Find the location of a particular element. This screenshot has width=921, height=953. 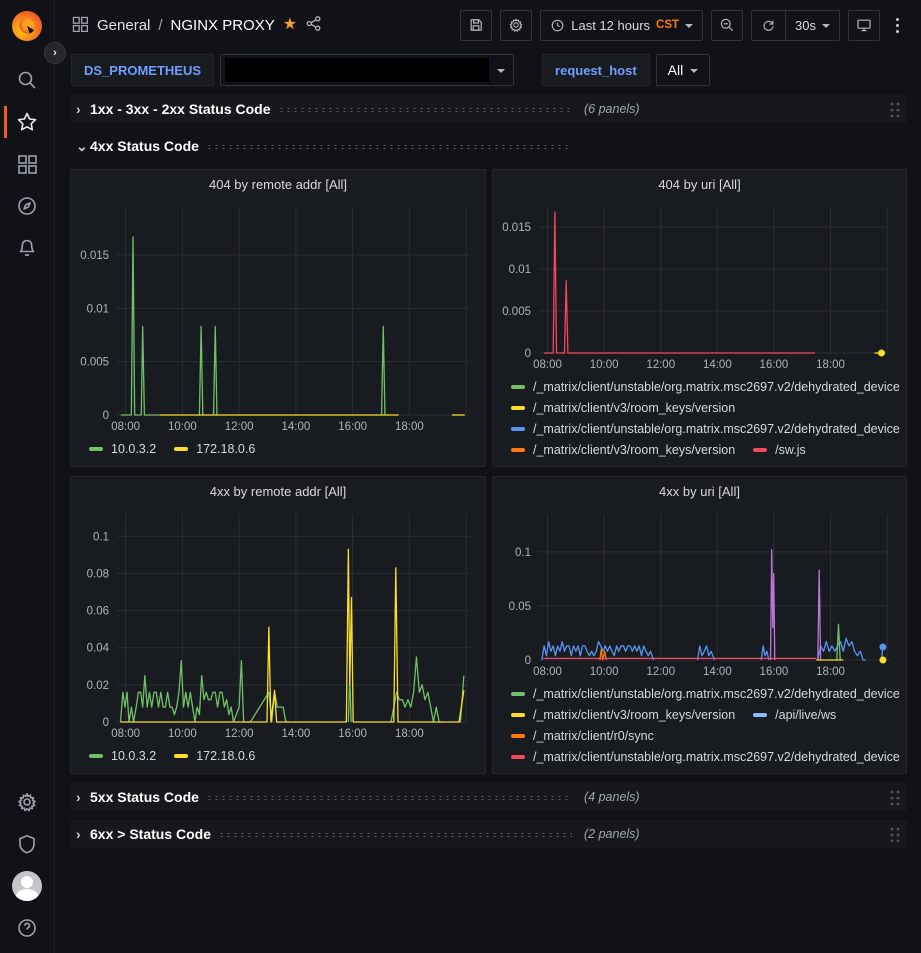

svg-text: 0.08 is located at coordinates (98, 574).